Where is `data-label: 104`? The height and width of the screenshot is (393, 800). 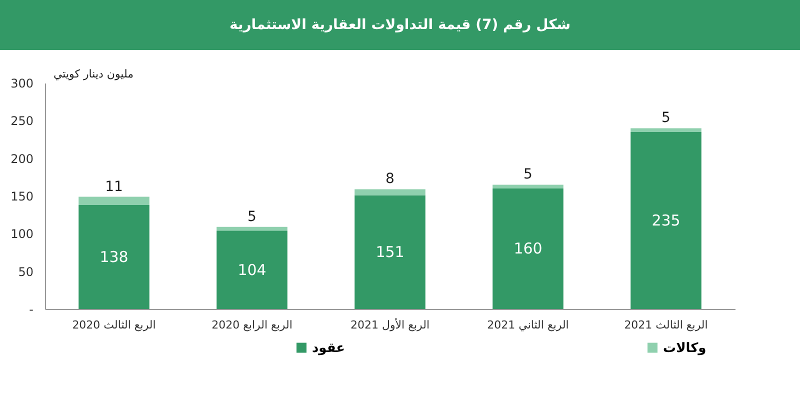
data-label: 104 is located at coordinates (252, 269).